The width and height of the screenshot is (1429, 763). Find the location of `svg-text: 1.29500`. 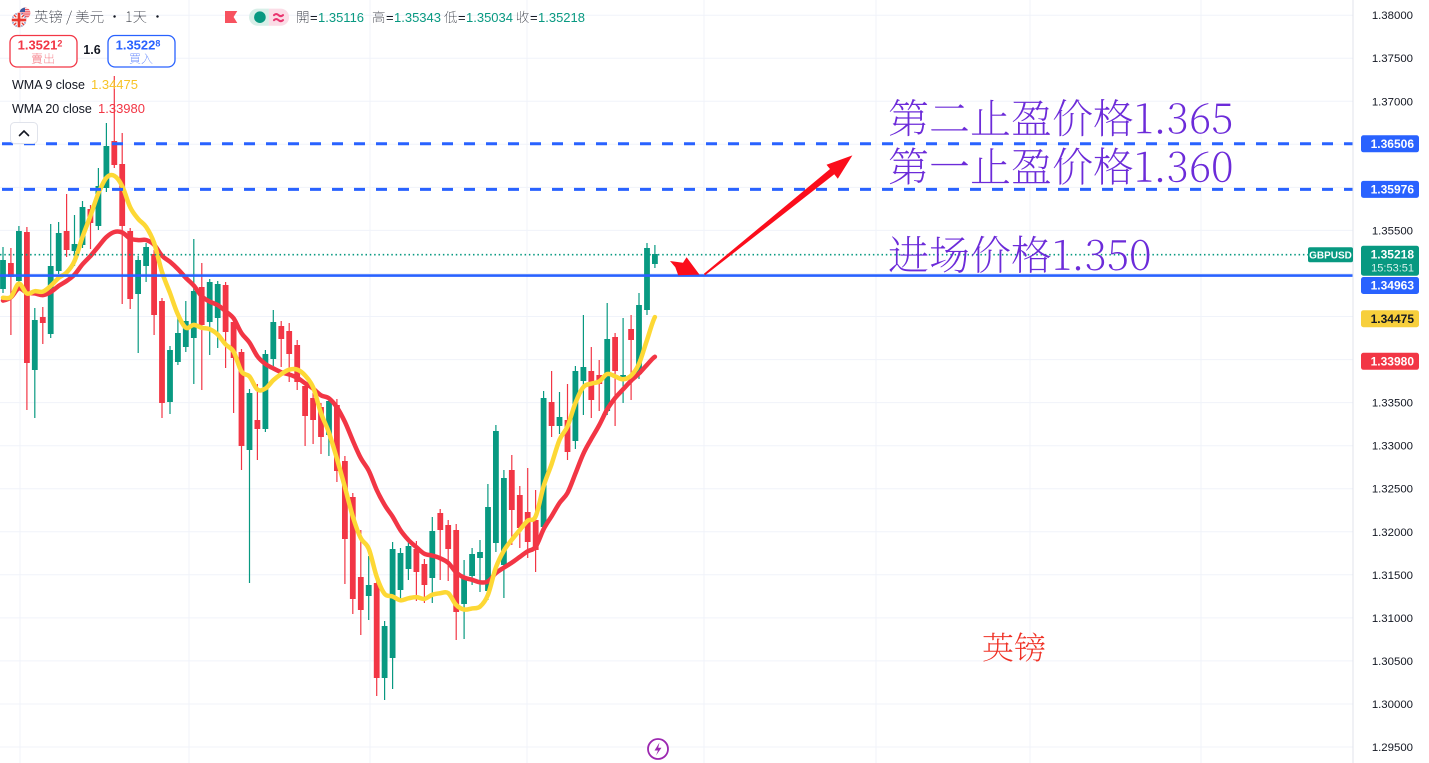

svg-text: 1.29500 is located at coordinates (1392, 748).